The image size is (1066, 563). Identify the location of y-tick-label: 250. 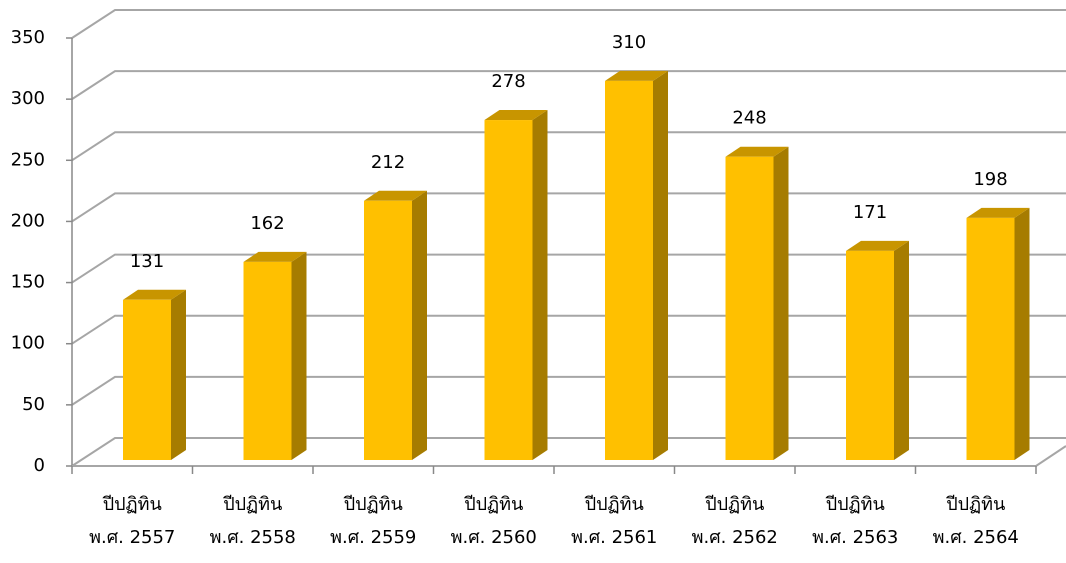
(28, 159).